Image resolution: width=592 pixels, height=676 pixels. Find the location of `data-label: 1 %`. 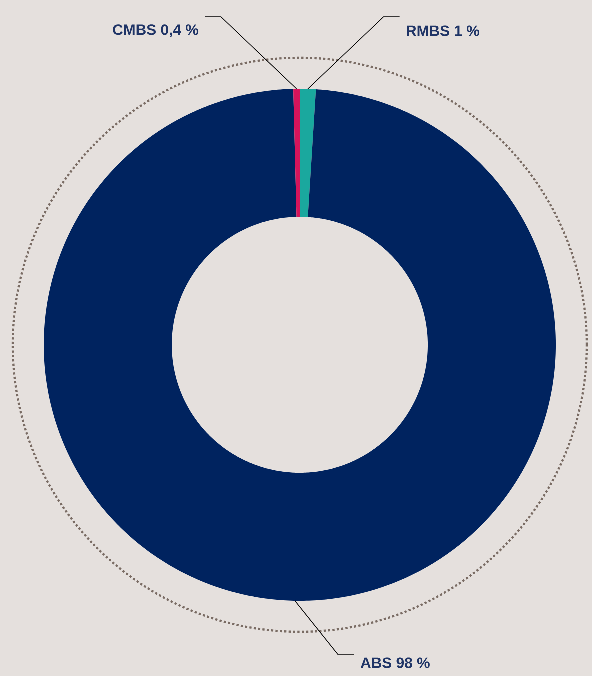

data-label: 1 % is located at coordinates (467, 31).